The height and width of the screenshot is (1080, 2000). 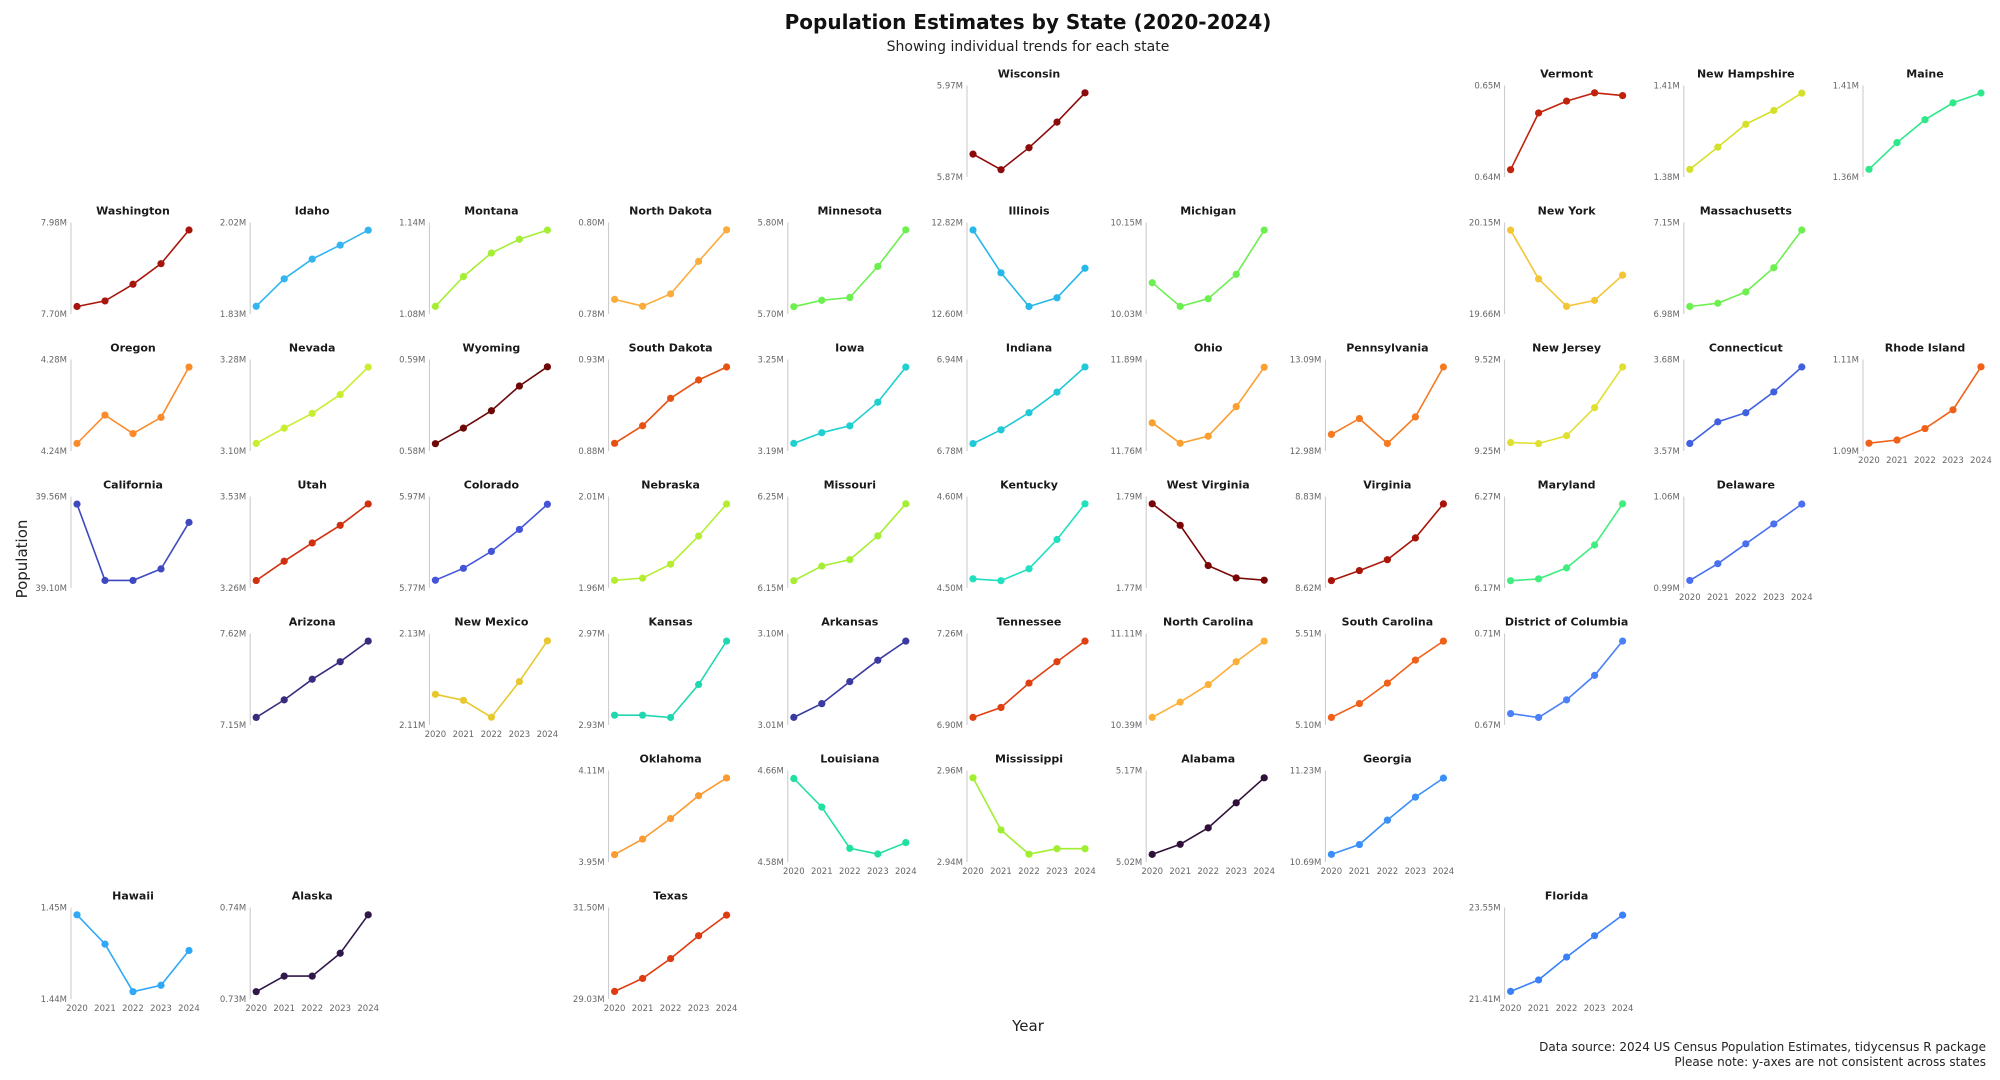 I want to click on y-tick-max: 2.13M, so click(x=412, y=635).